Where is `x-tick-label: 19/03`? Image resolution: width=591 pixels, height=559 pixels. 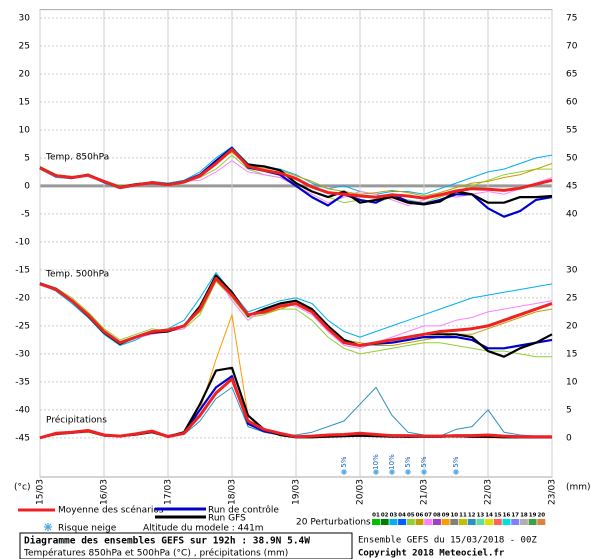 x-tick-label: 19/03 is located at coordinates (297, 492).